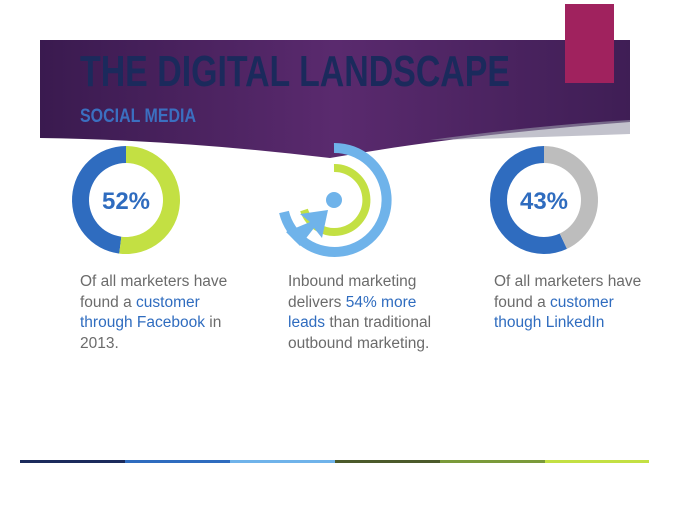  I want to click on text: Inbound marketing delivers, so click(352, 292).